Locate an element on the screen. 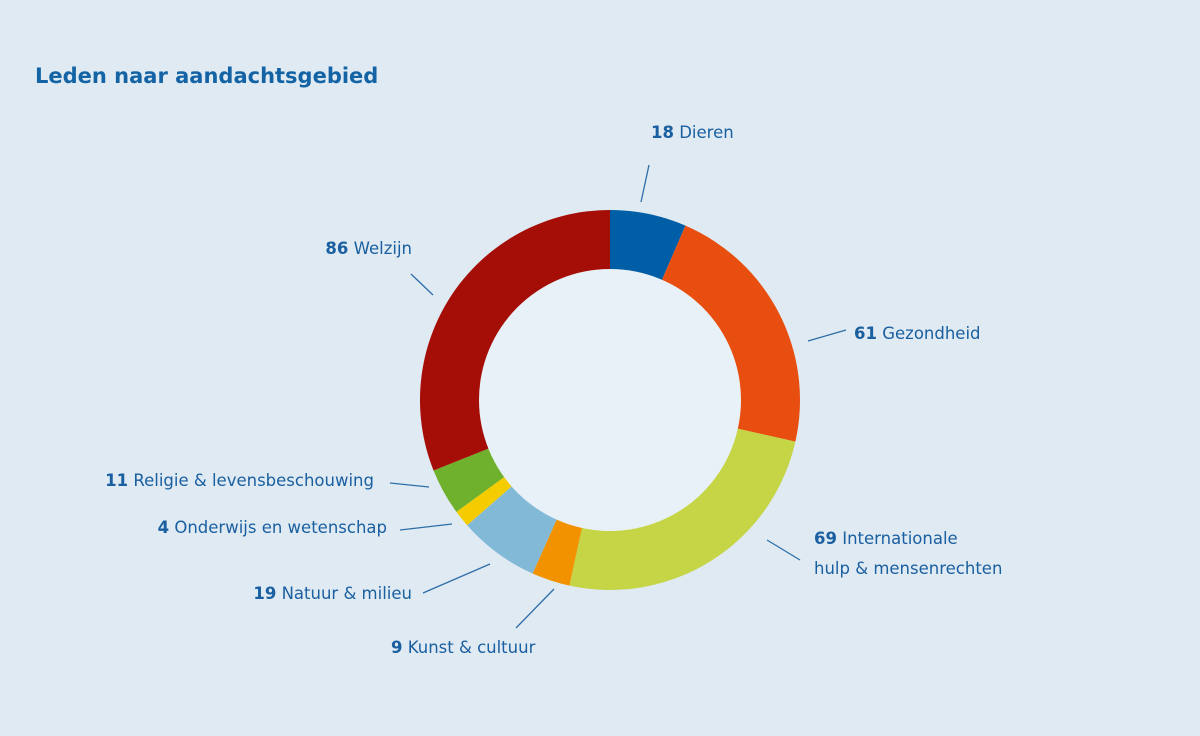 This screenshot has height=736, width=1200. category: Religie & levensbeschouwing is located at coordinates (253, 480).